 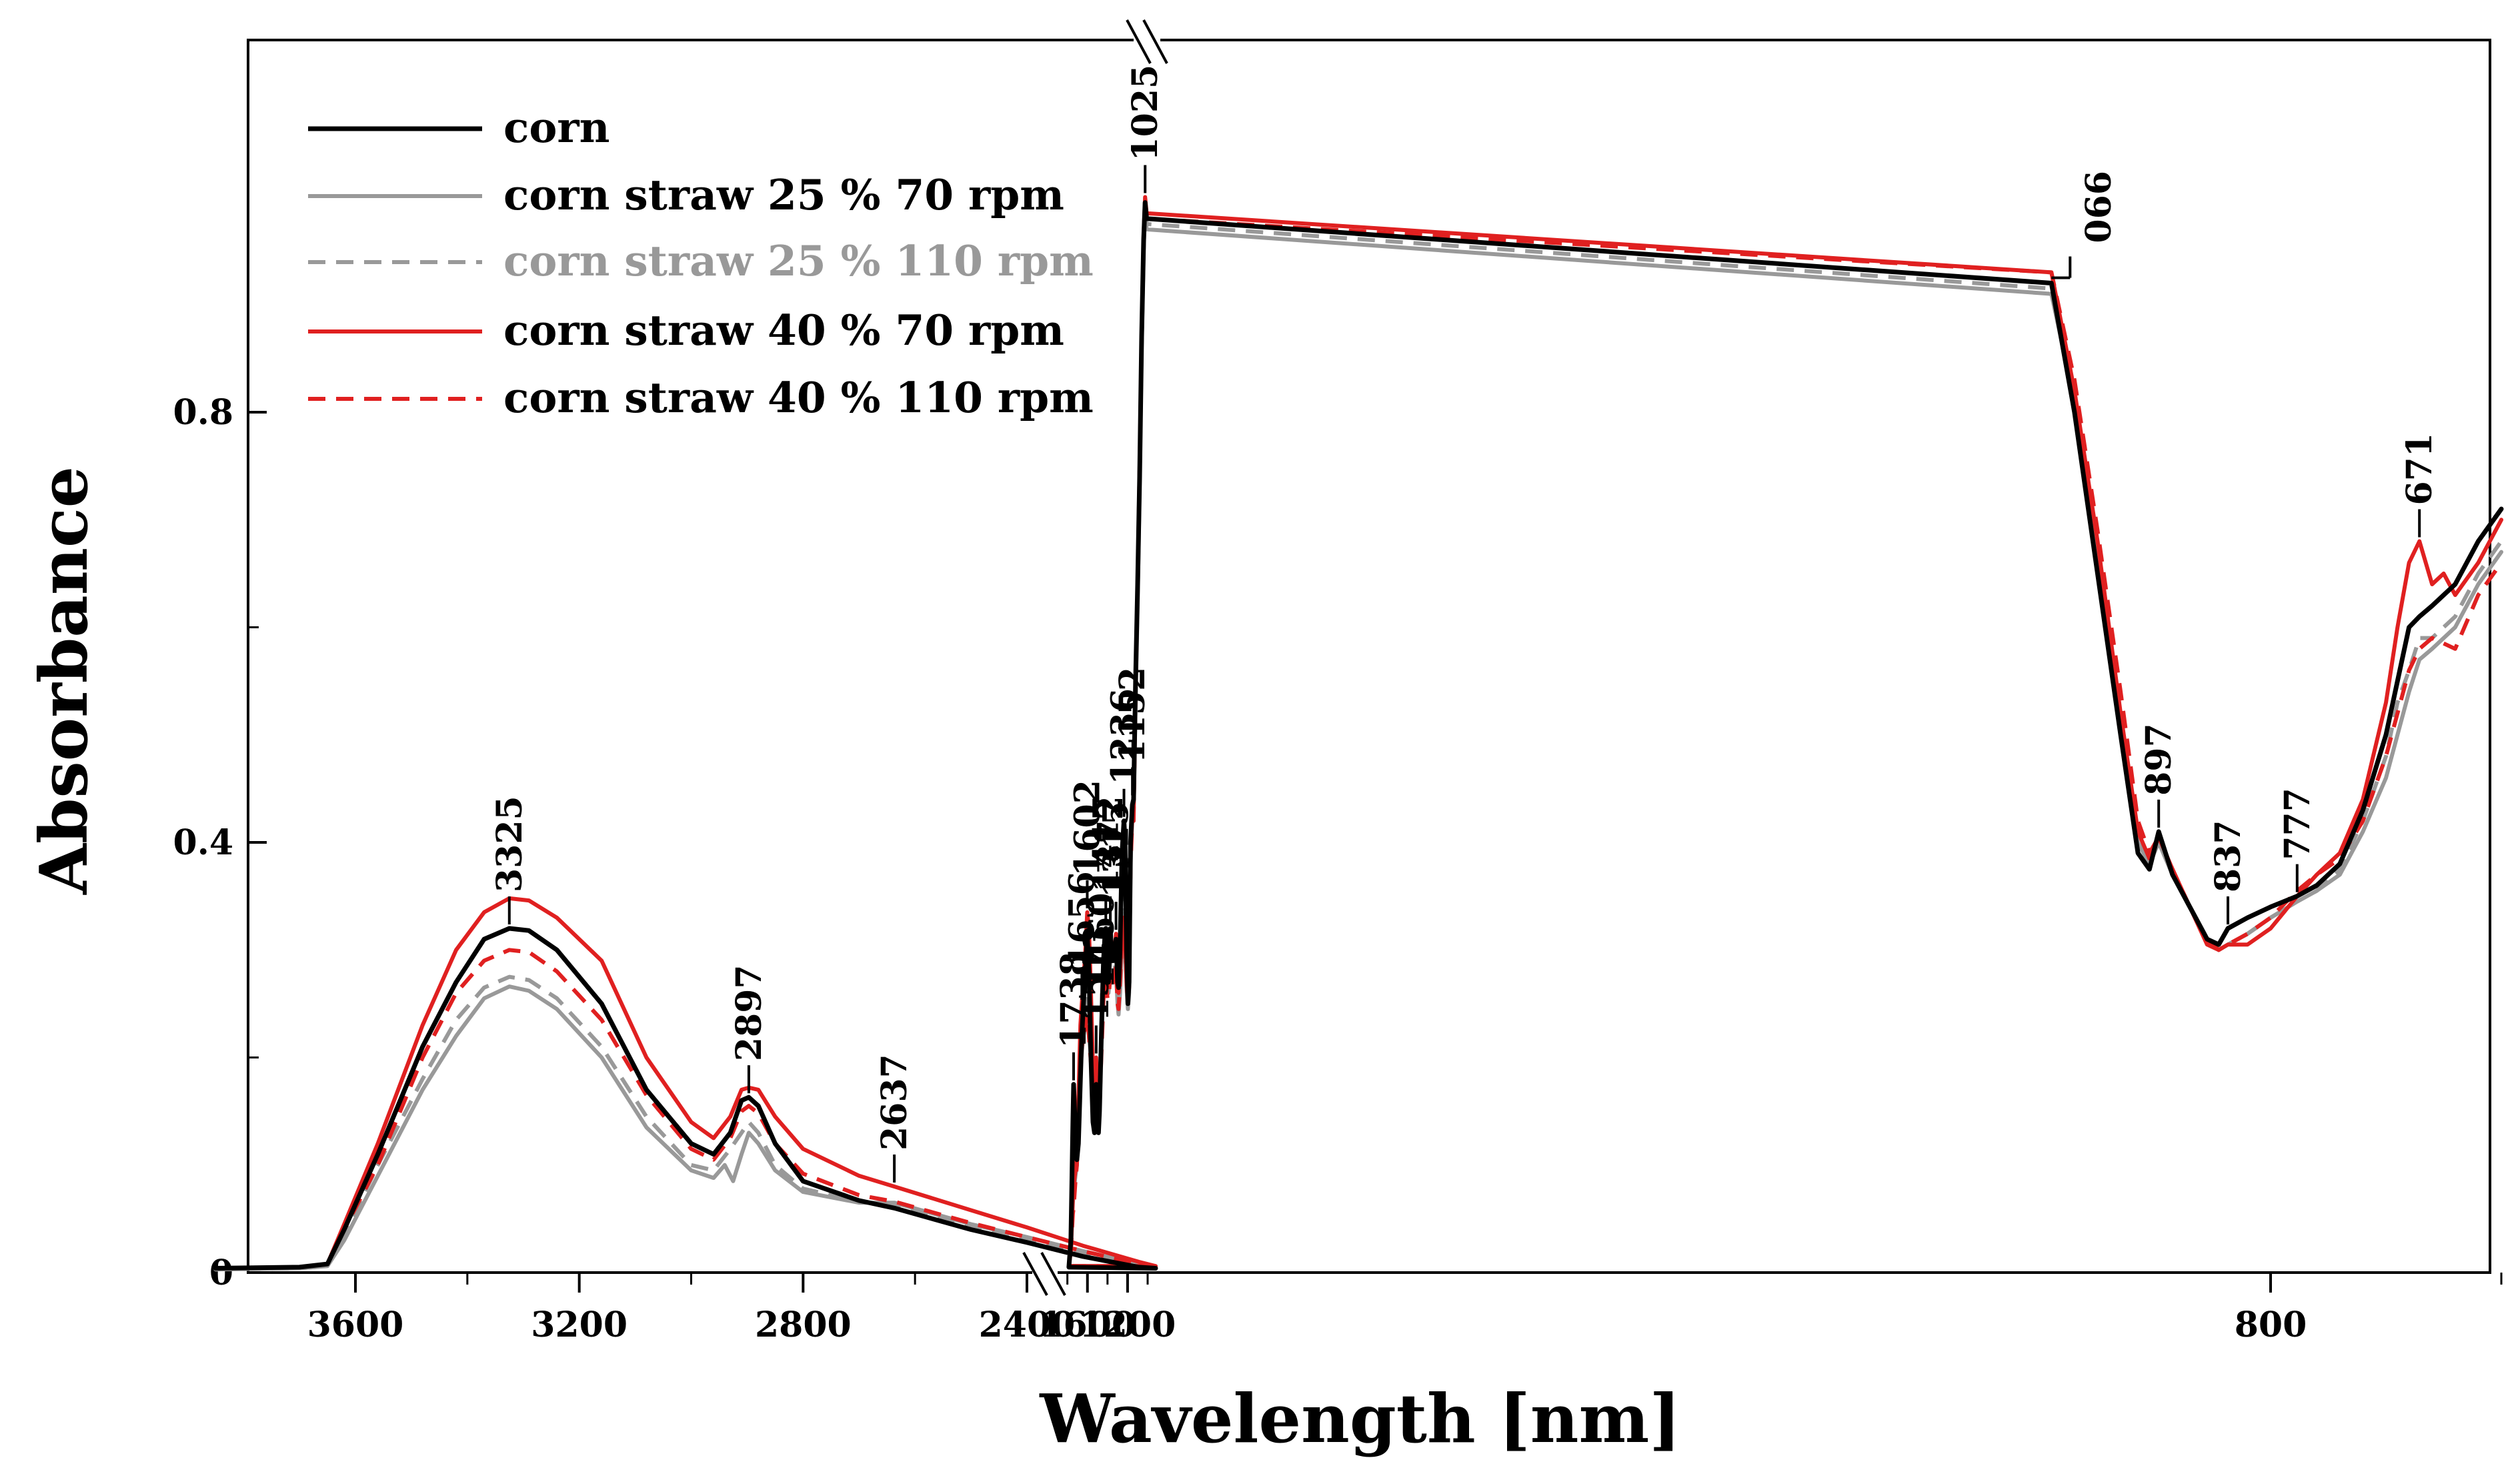 I want to click on peak-annotation-2637: 2637, so click(x=894, y=1118).